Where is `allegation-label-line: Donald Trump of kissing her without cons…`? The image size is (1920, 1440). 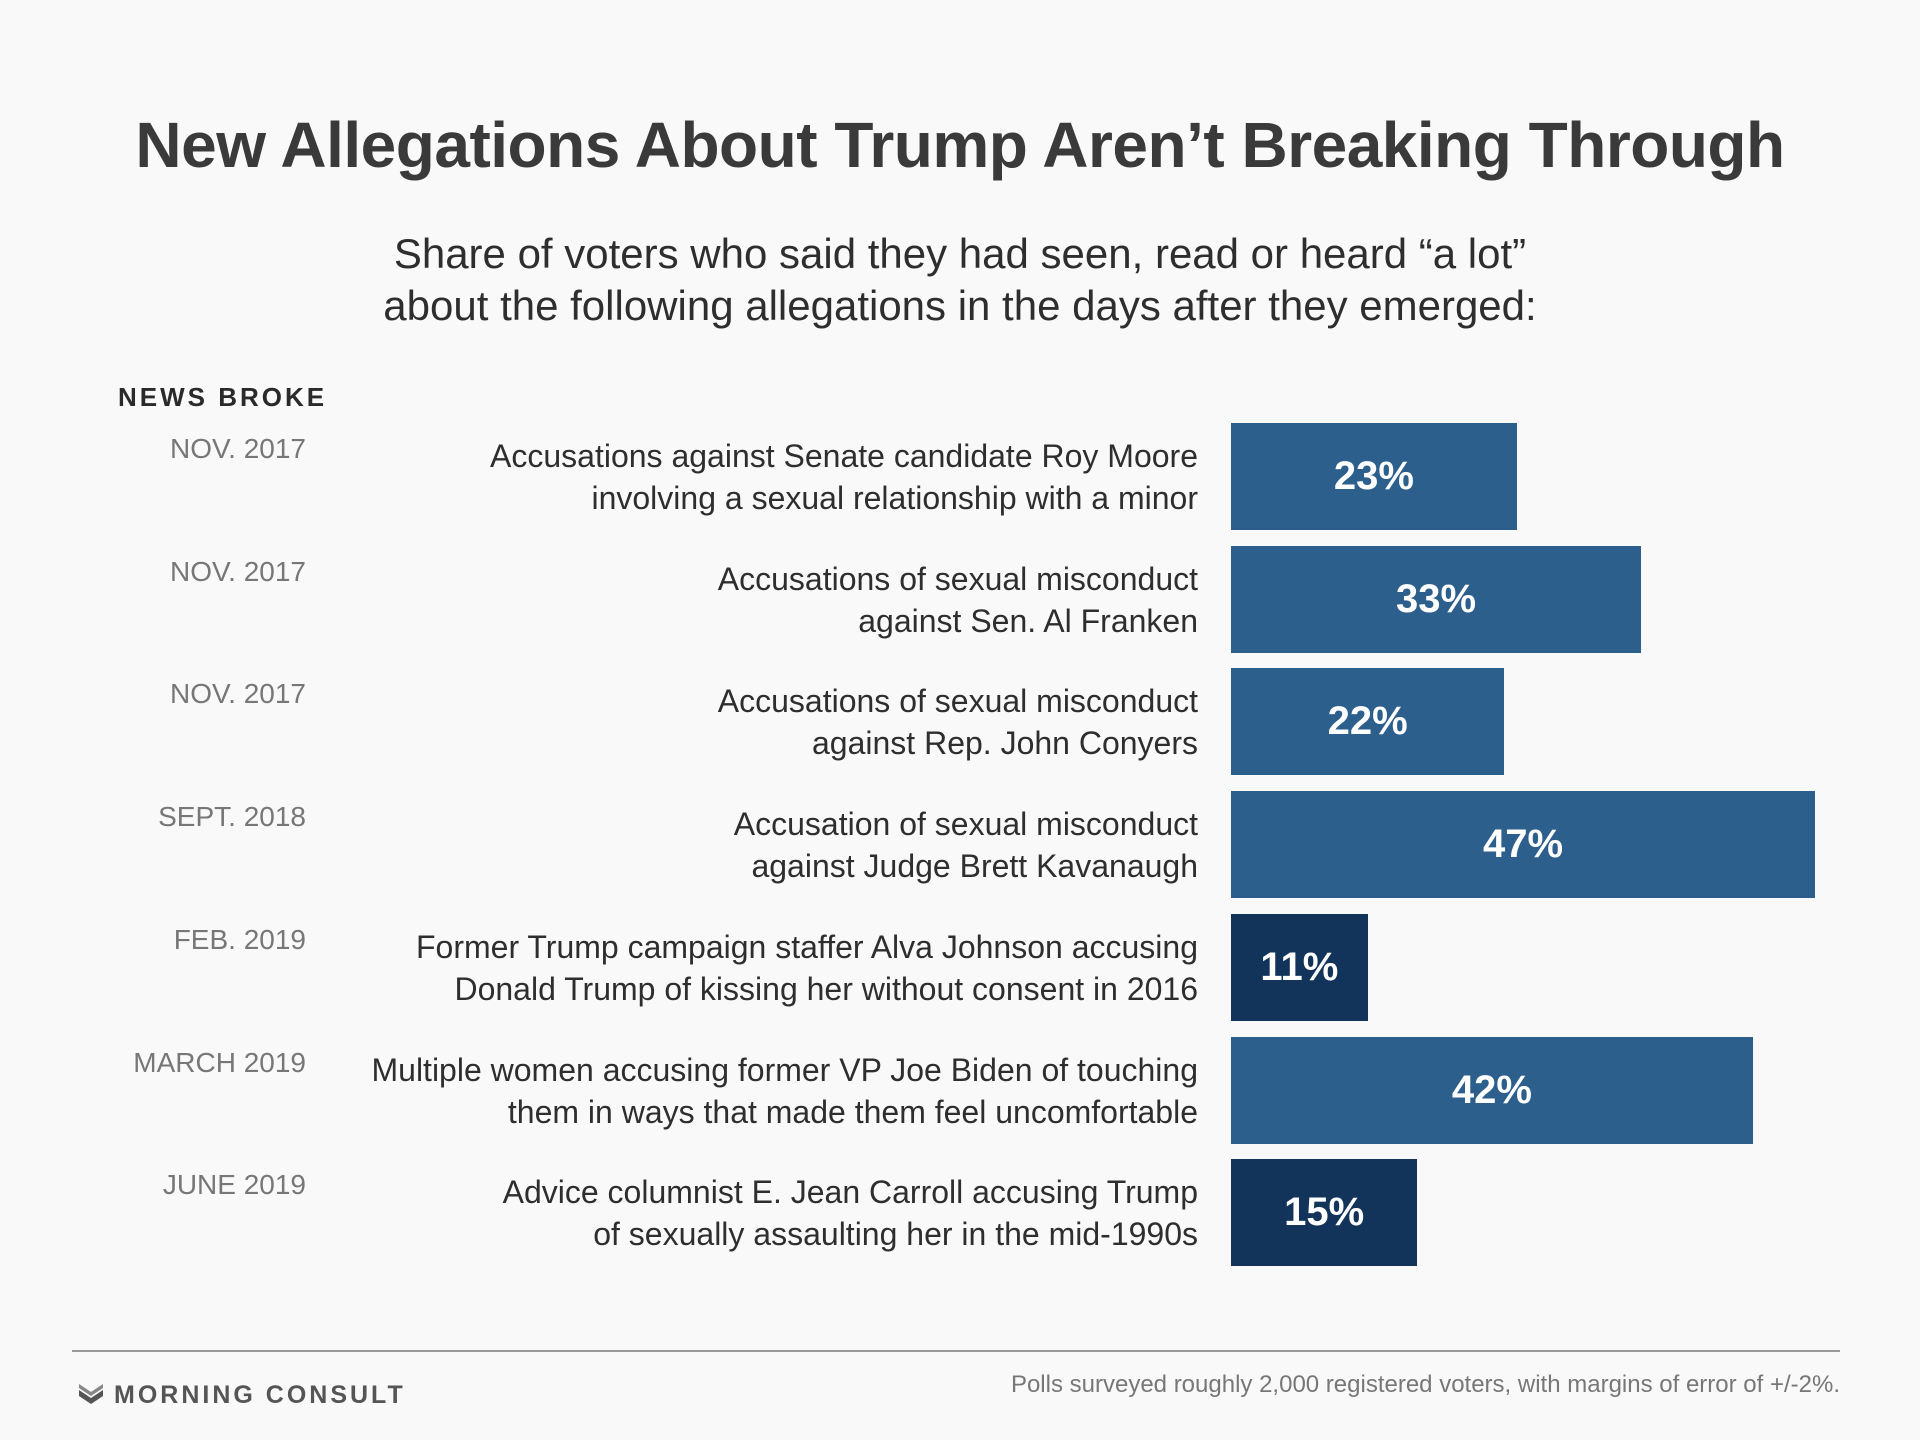 allegation-label-line: Donald Trump of kissing her without cons… is located at coordinates (826, 988).